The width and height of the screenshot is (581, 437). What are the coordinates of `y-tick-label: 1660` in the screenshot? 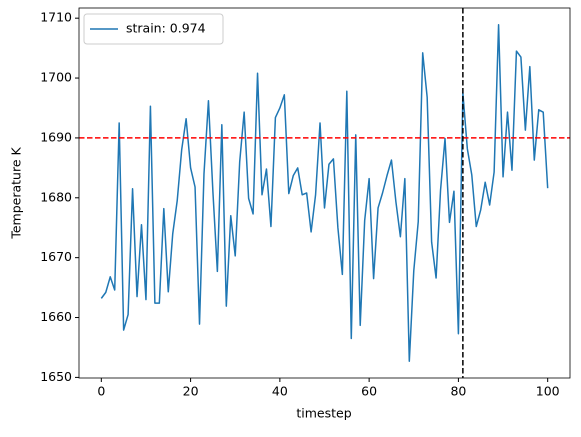 It's located at (56, 316).